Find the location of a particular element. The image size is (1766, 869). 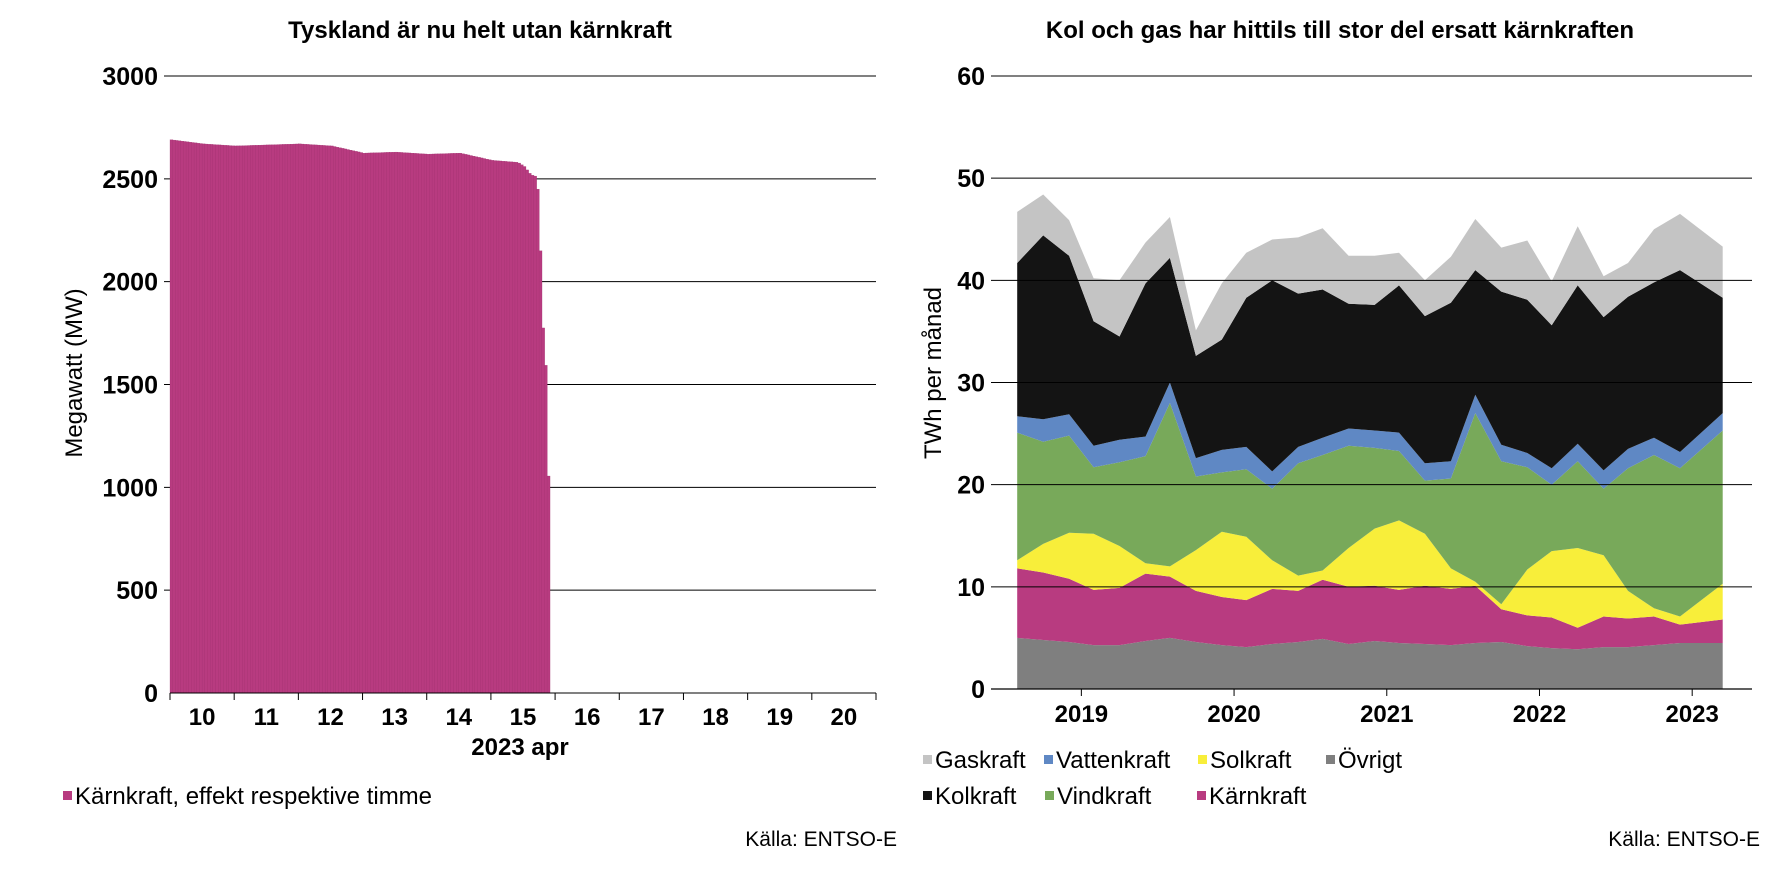

right-y-tick-label: 60 is located at coordinates (971, 77).